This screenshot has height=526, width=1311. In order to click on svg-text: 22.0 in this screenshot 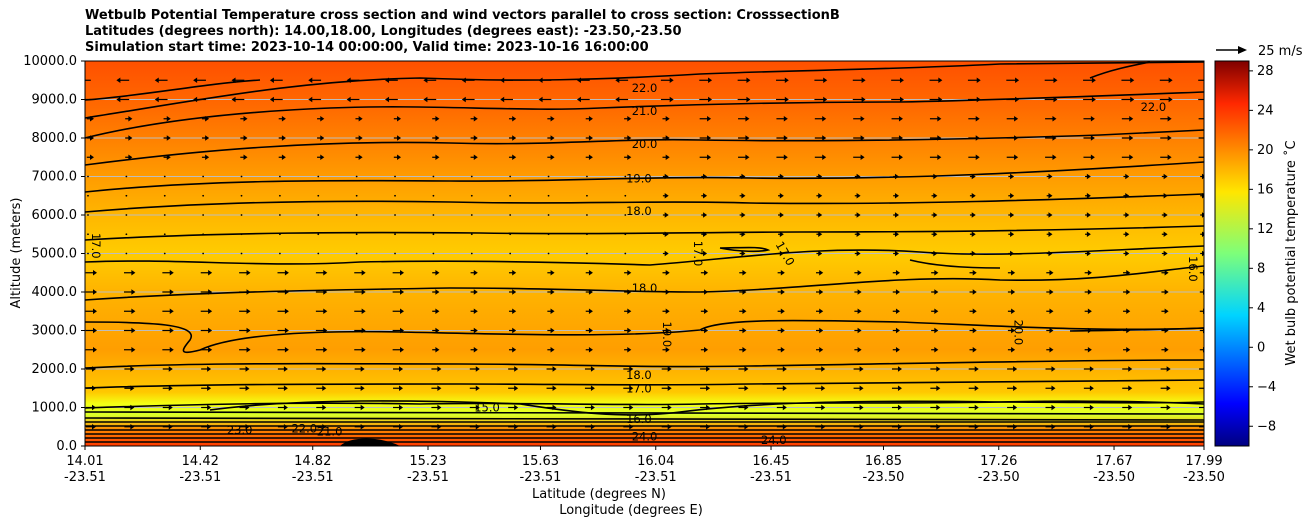, I will do `click(1154, 107)`.